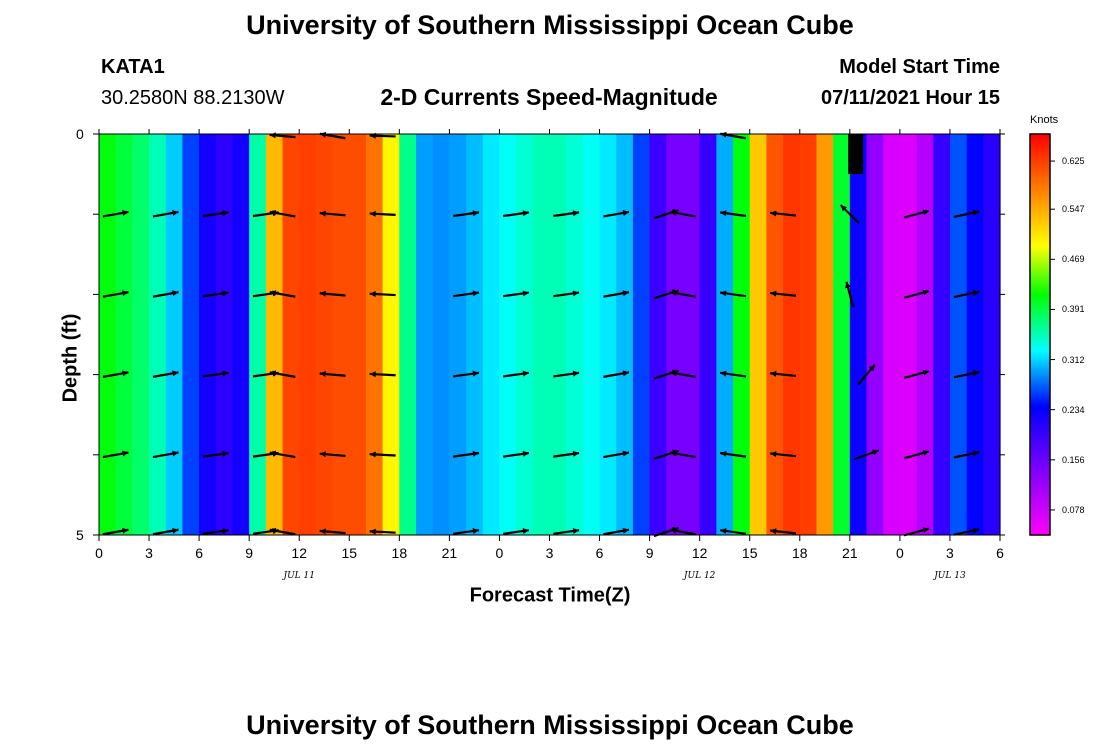 Image resolution: width=1100 pixels, height=750 pixels. Describe the element at coordinates (1052, 335) in the screenshot. I see `colorbar-ticks` at that location.